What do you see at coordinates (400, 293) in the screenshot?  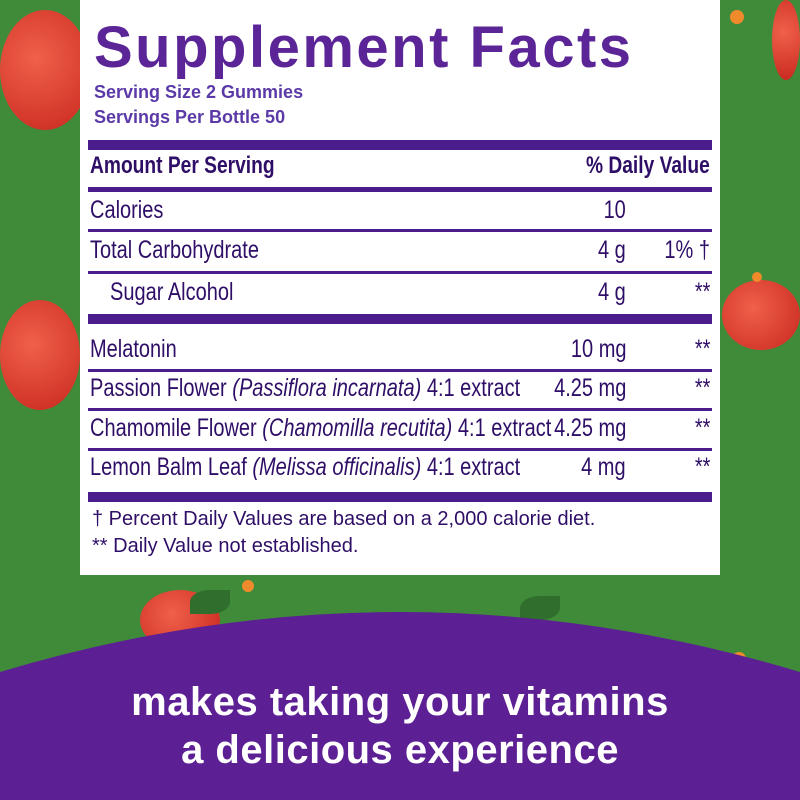 I see `table-row: Sugar Alcohol 4 g **` at bounding box center [400, 293].